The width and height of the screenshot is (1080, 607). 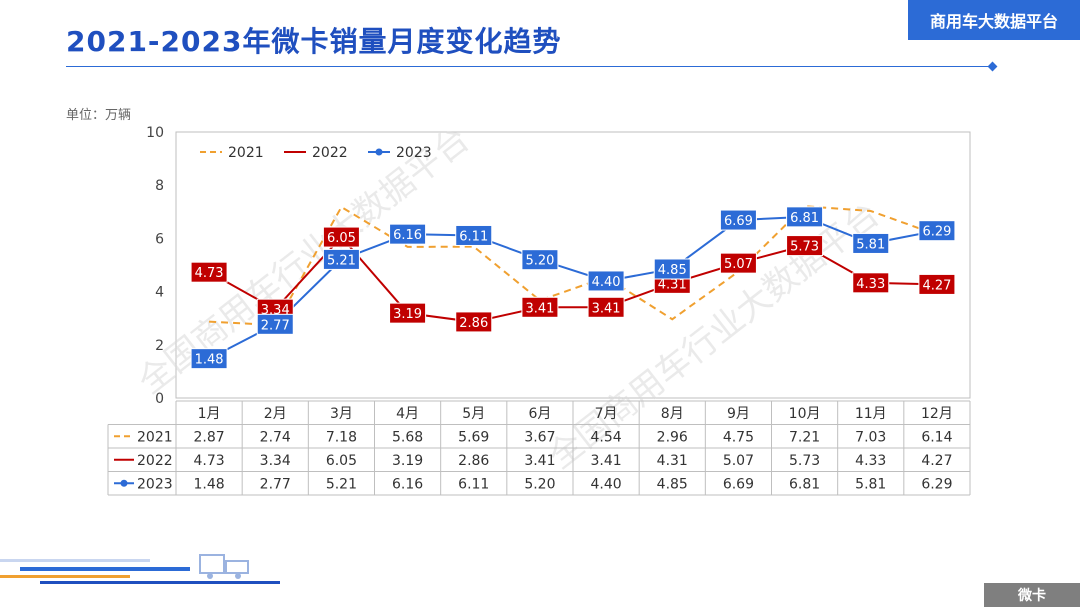 What do you see at coordinates (159, 346) in the screenshot?
I see `y-tick-label: 2` at bounding box center [159, 346].